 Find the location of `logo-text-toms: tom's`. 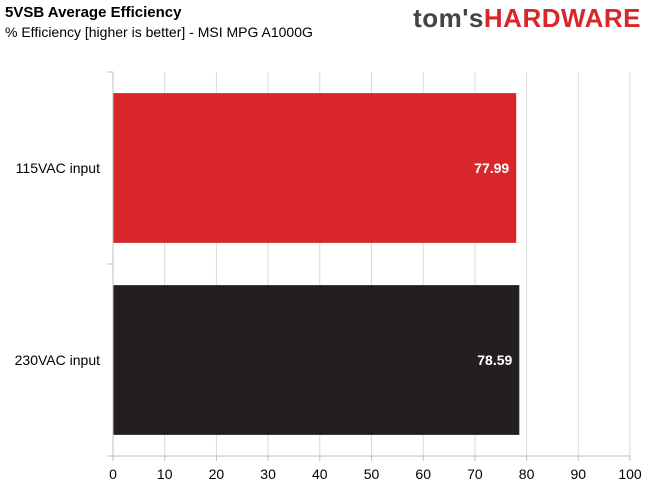

logo-text-toms: tom's is located at coordinates (448, 18).